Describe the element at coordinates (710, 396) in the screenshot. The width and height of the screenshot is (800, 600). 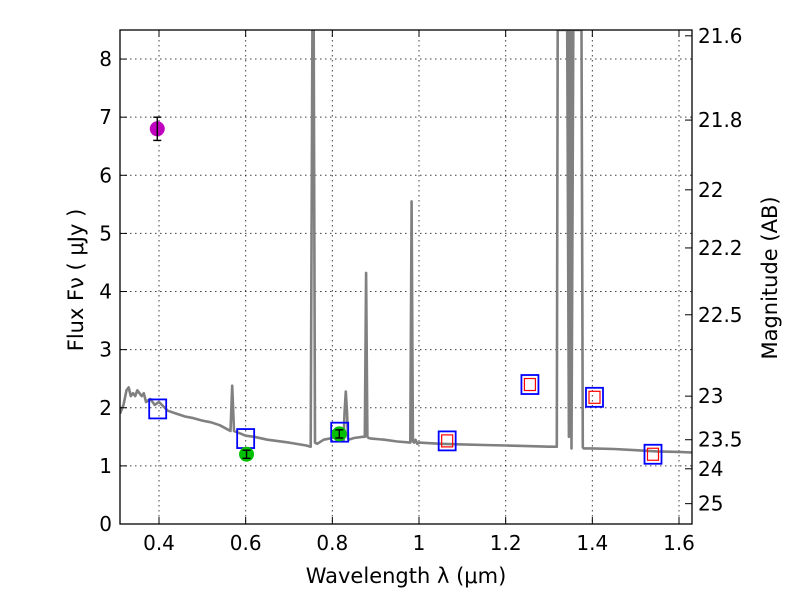
I see `right-tick-label: 23` at that location.